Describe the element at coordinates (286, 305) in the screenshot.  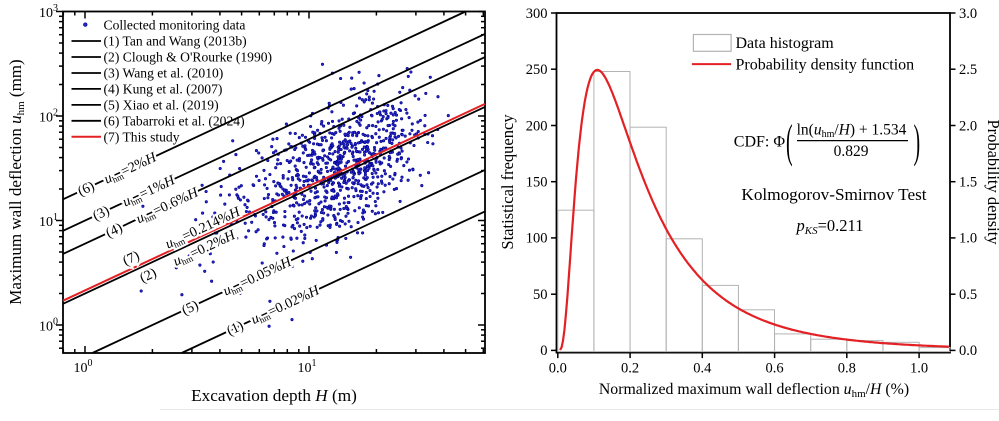
I see `svg-text: uhm=0.02%H` at that location.